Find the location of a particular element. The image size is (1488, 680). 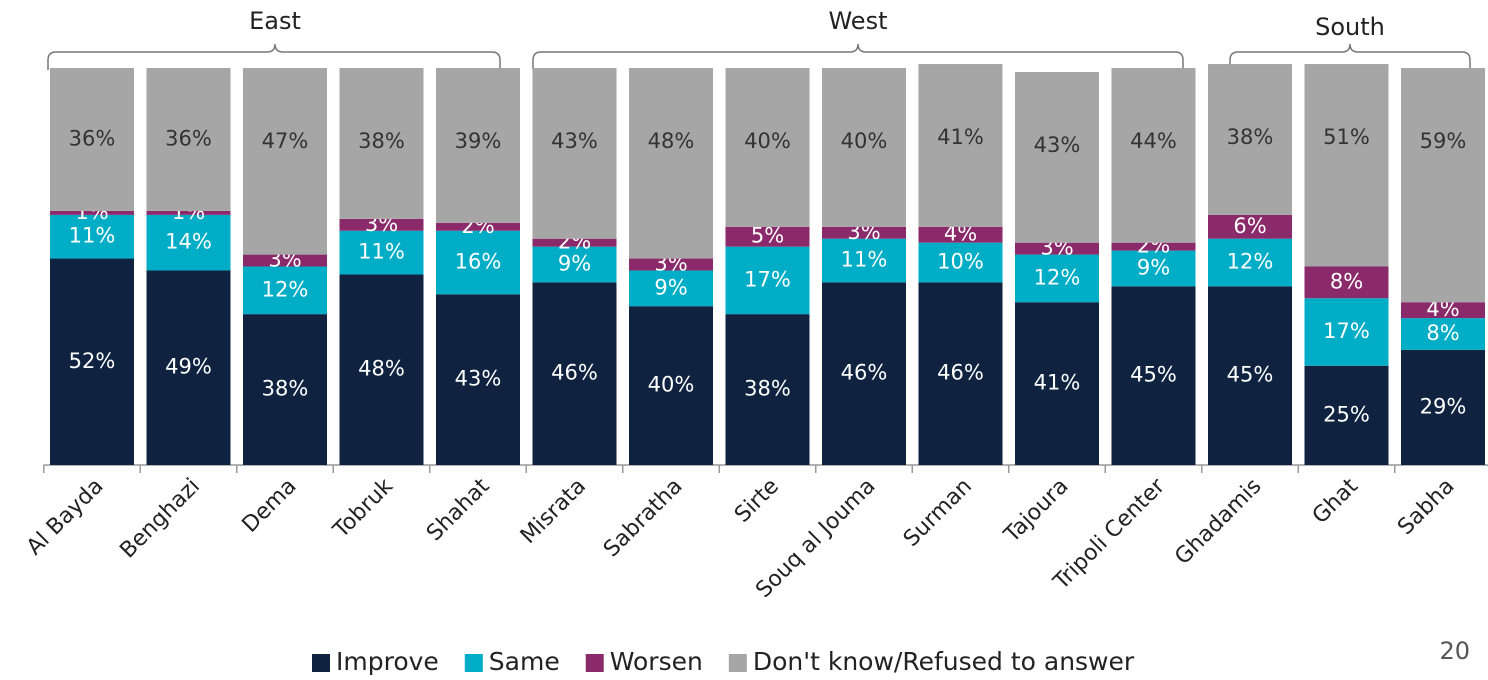

value-label: 52% is located at coordinates (92, 361).